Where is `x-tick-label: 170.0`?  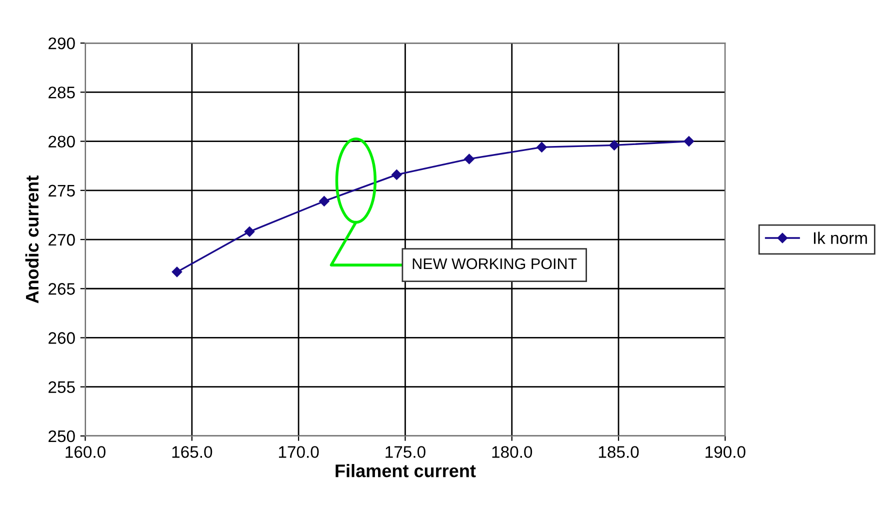
x-tick-label: 170.0 is located at coordinates (298, 452).